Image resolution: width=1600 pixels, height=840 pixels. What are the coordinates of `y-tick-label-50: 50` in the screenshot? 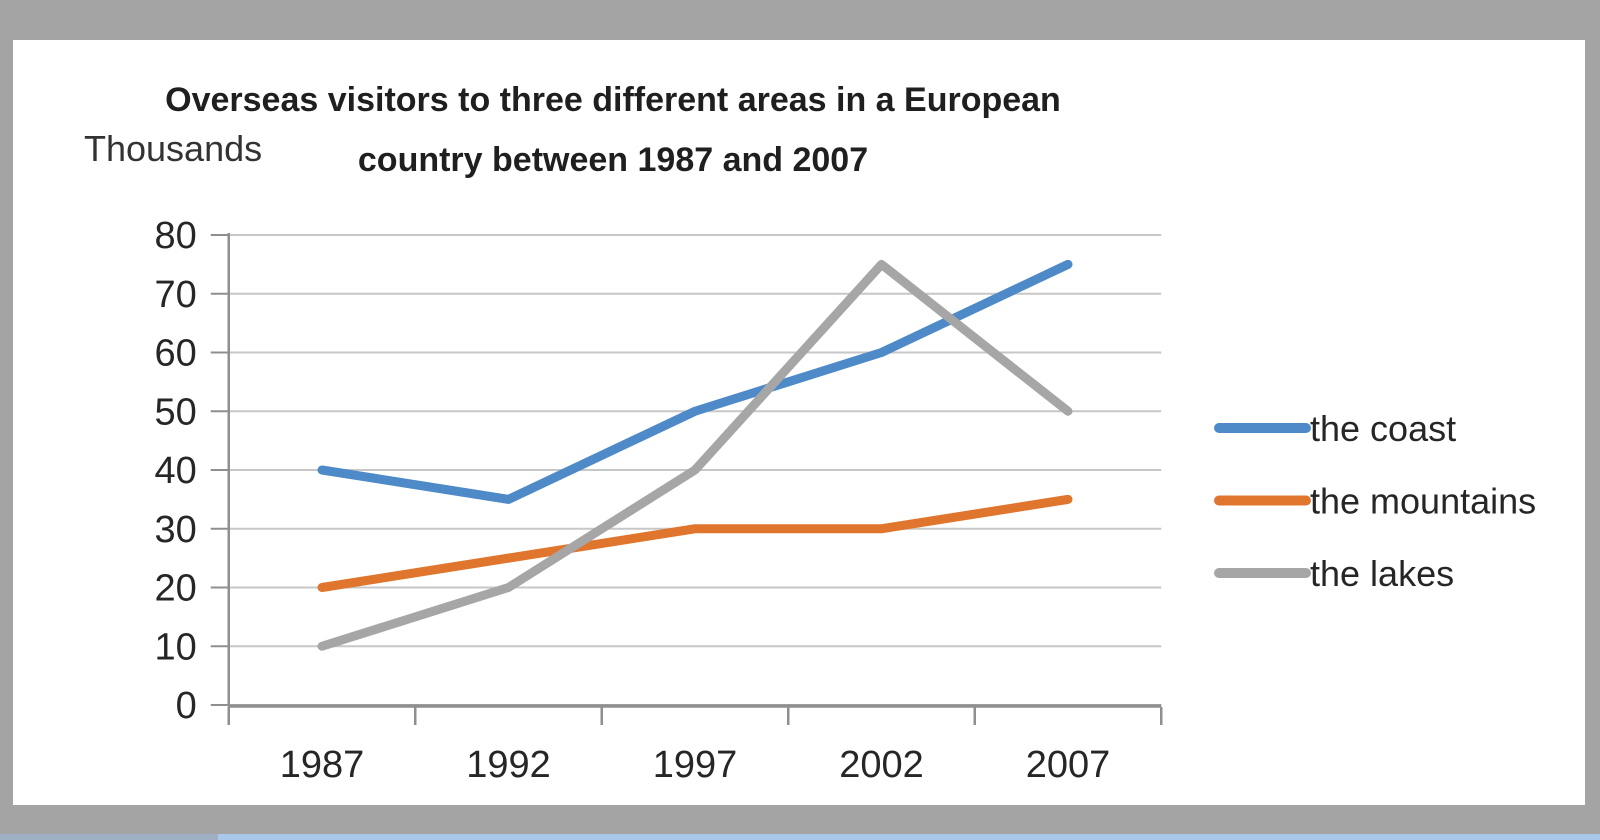 It's located at (175, 412).